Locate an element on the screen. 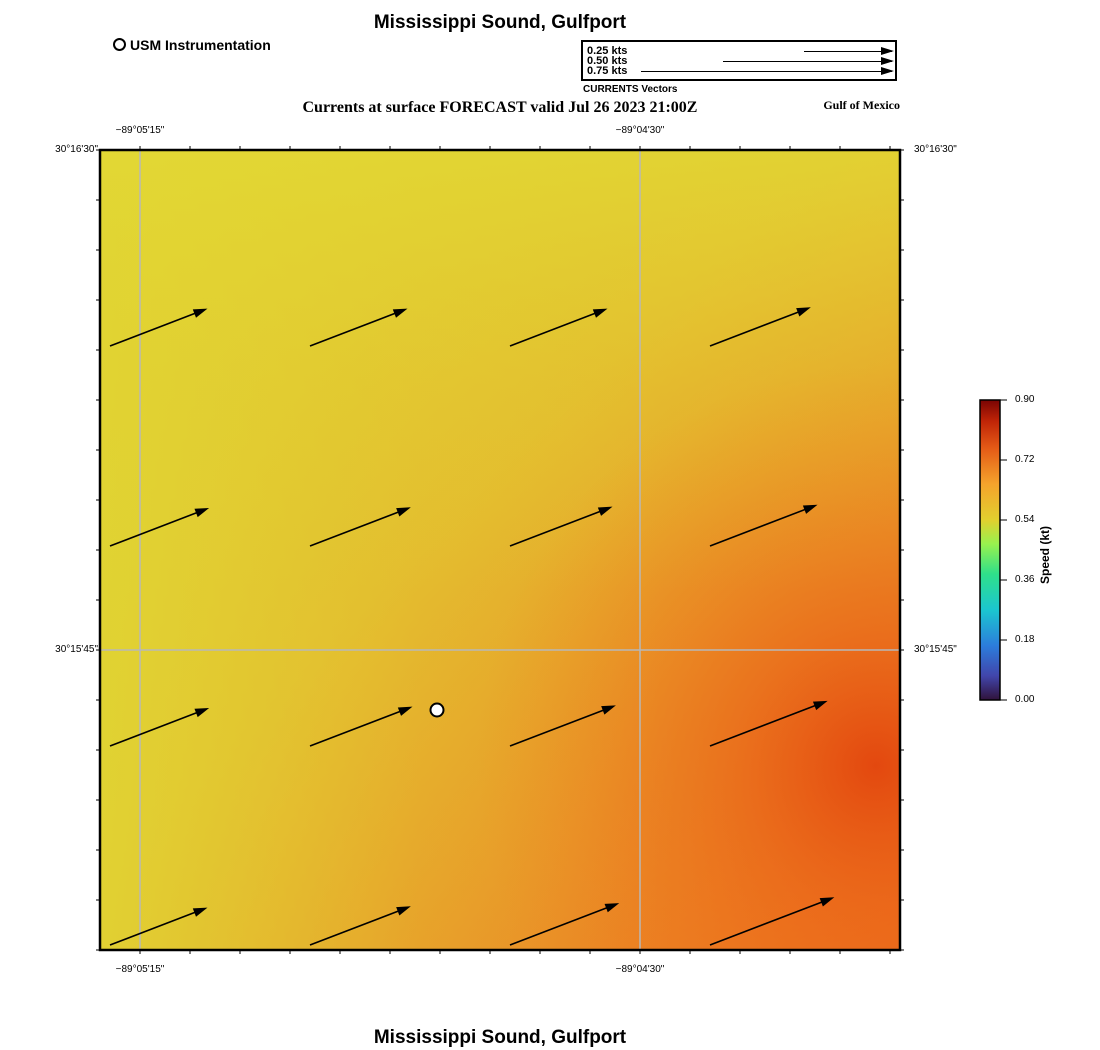  vector-key: 0.25 kts 0.50 kts 0.75 kts is located at coordinates (739, 60).